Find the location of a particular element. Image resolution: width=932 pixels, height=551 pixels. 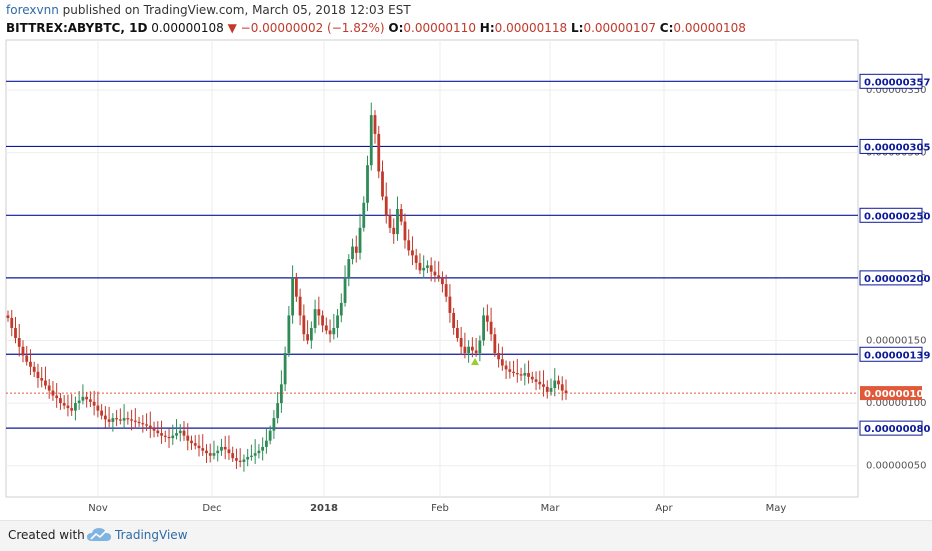

x-tick-label: Dec is located at coordinates (211, 508).